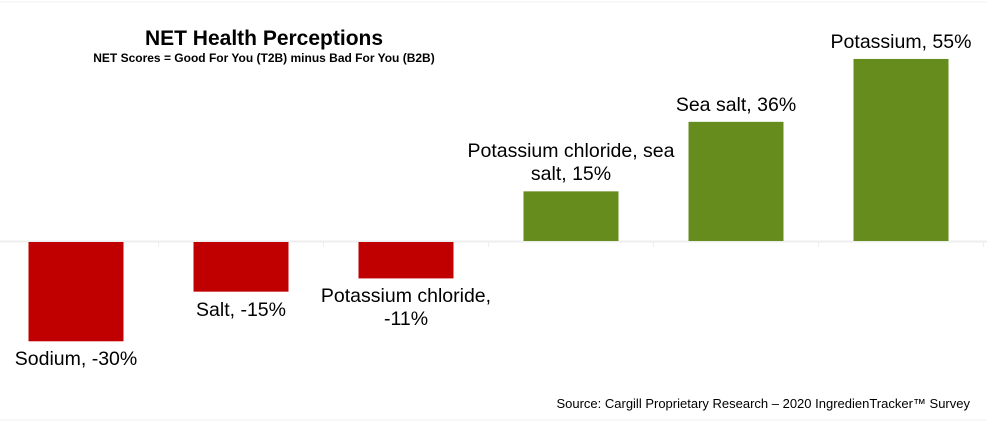 Image resolution: width=987 pixels, height=430 pixels. What do you see at coordinates (901, 41) in the screenshot?
I see `data-label: Potassium, 55%` at bounding box center [901, 41].